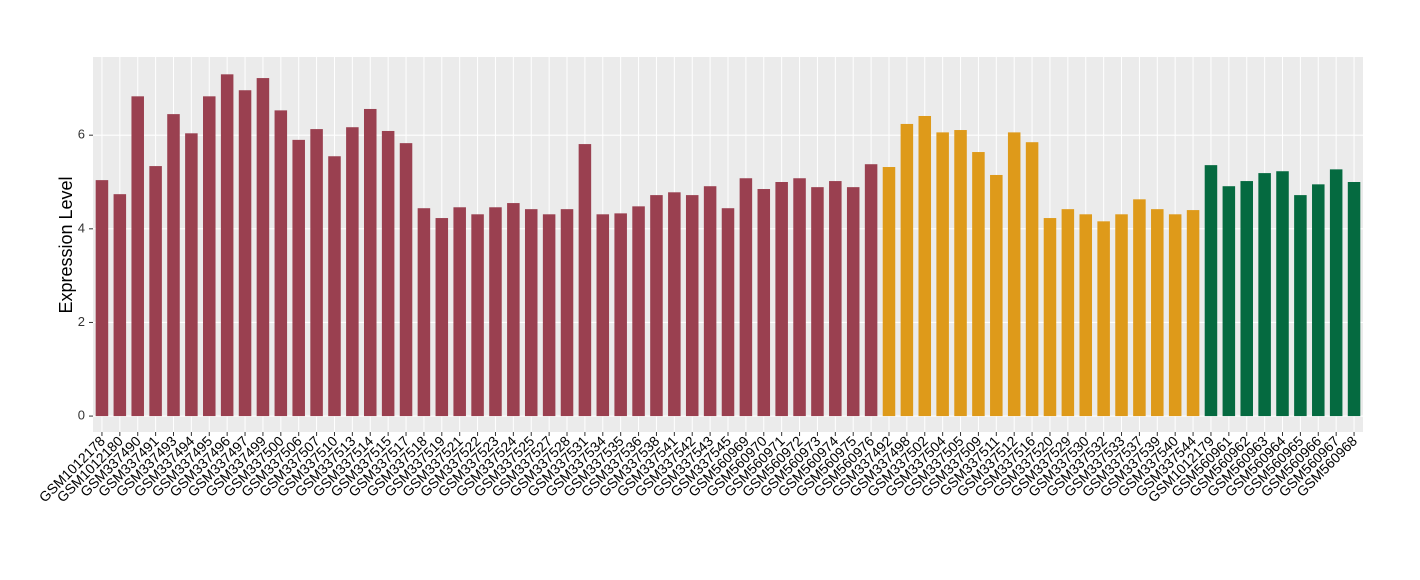  Describe the element at coordinates (66, 244) in the screenshot. I see `y-axis-title: Expression Level` at that location.